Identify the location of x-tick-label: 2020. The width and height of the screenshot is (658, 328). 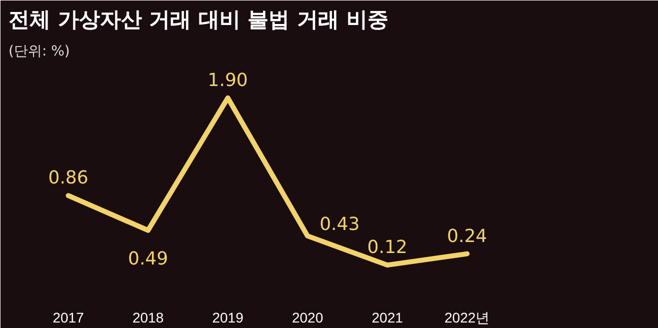
(308, 318).